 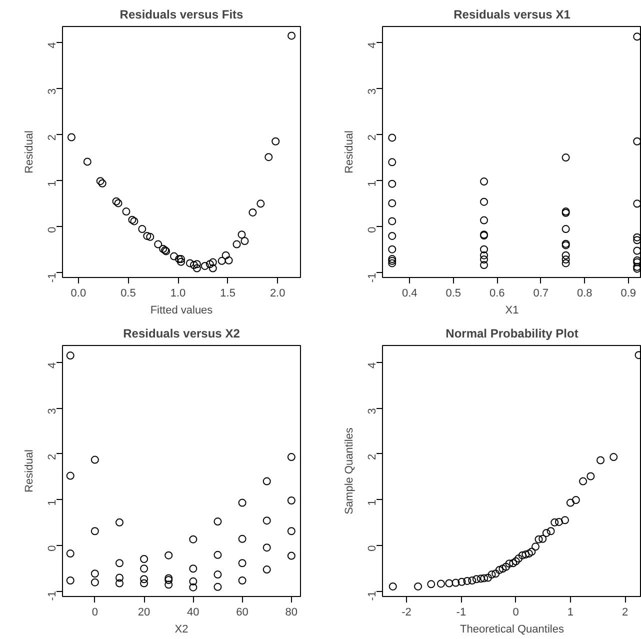 What do you see at coordinates (181, 333) in the screenshot?
I see `chart-title: Residuals versus X2` at bounding box center [181, 333].